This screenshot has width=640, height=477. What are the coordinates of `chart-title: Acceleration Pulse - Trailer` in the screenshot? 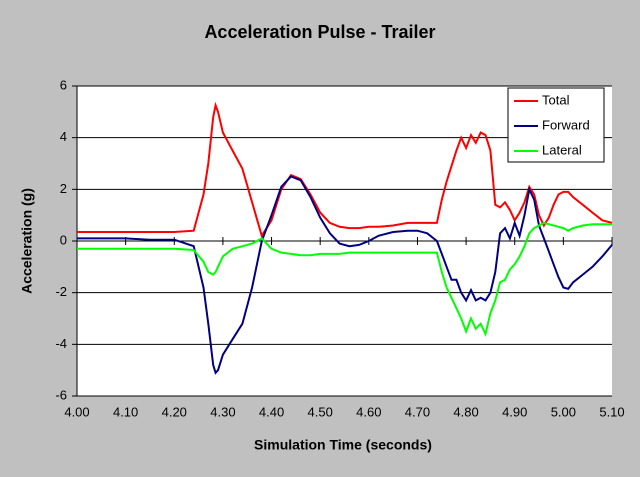 It's located at (319, 32).